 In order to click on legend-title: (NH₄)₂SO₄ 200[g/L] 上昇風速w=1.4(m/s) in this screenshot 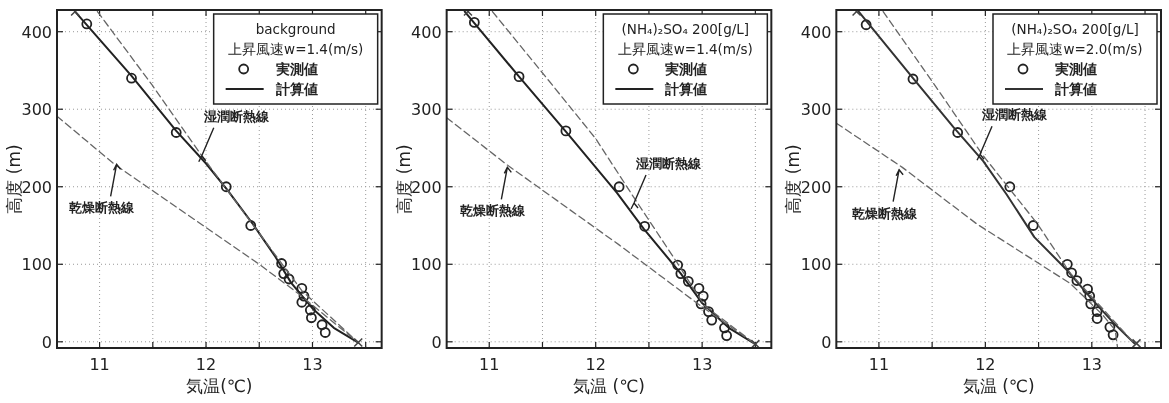, I will do `click(685, 39)`.